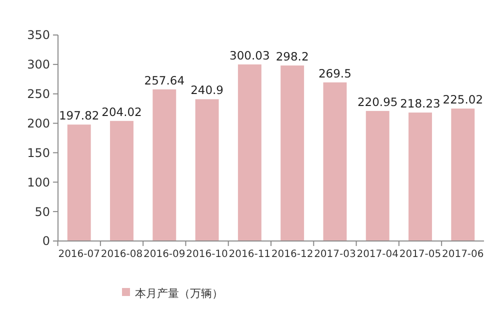 This screenshot has width=500, height=317. I want to click on data-label: 220.95, so click(377, 101).